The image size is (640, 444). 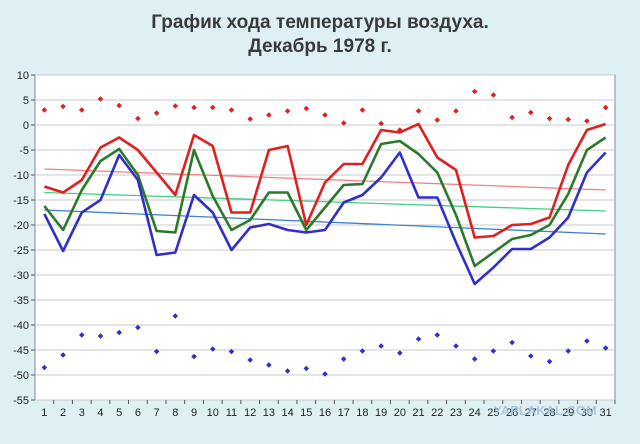 I want to click on x-tick-label: 14, so click(x=287, y=413).